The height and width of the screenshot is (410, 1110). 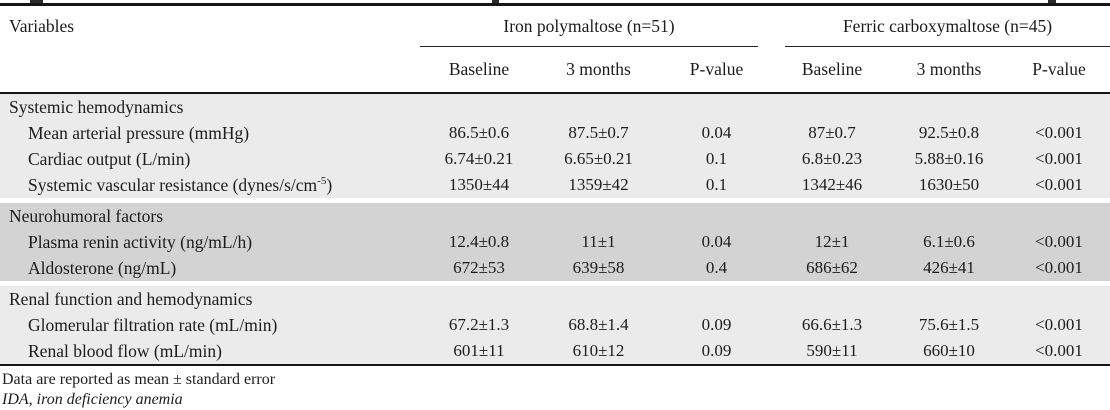 What do you see at coordinates (598, 241) in the screenshot?
I see `cell-value: 11±1` at bounding box center [598, 241].